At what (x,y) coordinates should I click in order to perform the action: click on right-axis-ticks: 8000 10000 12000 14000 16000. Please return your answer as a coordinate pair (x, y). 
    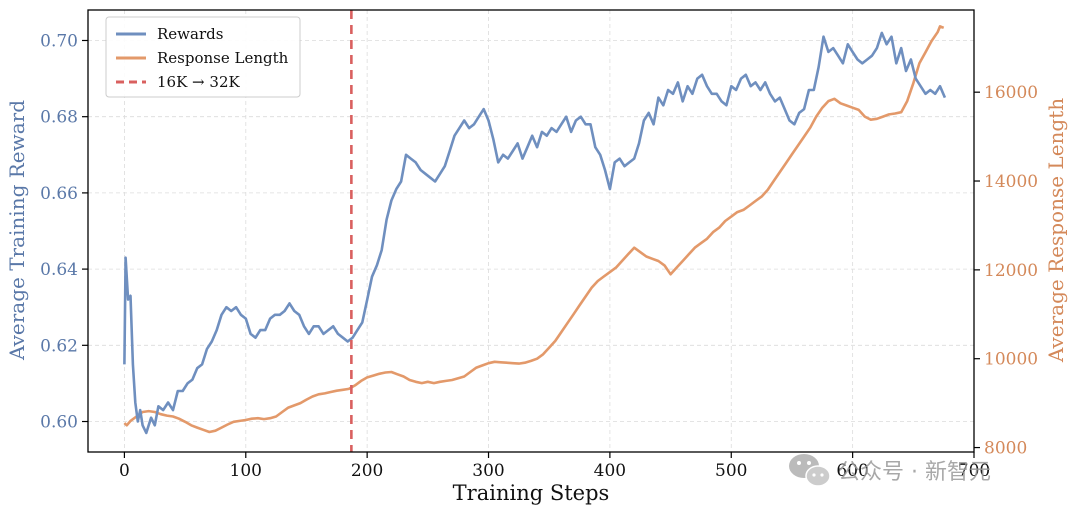
    Looking at the image, I should click on (1006, 271).